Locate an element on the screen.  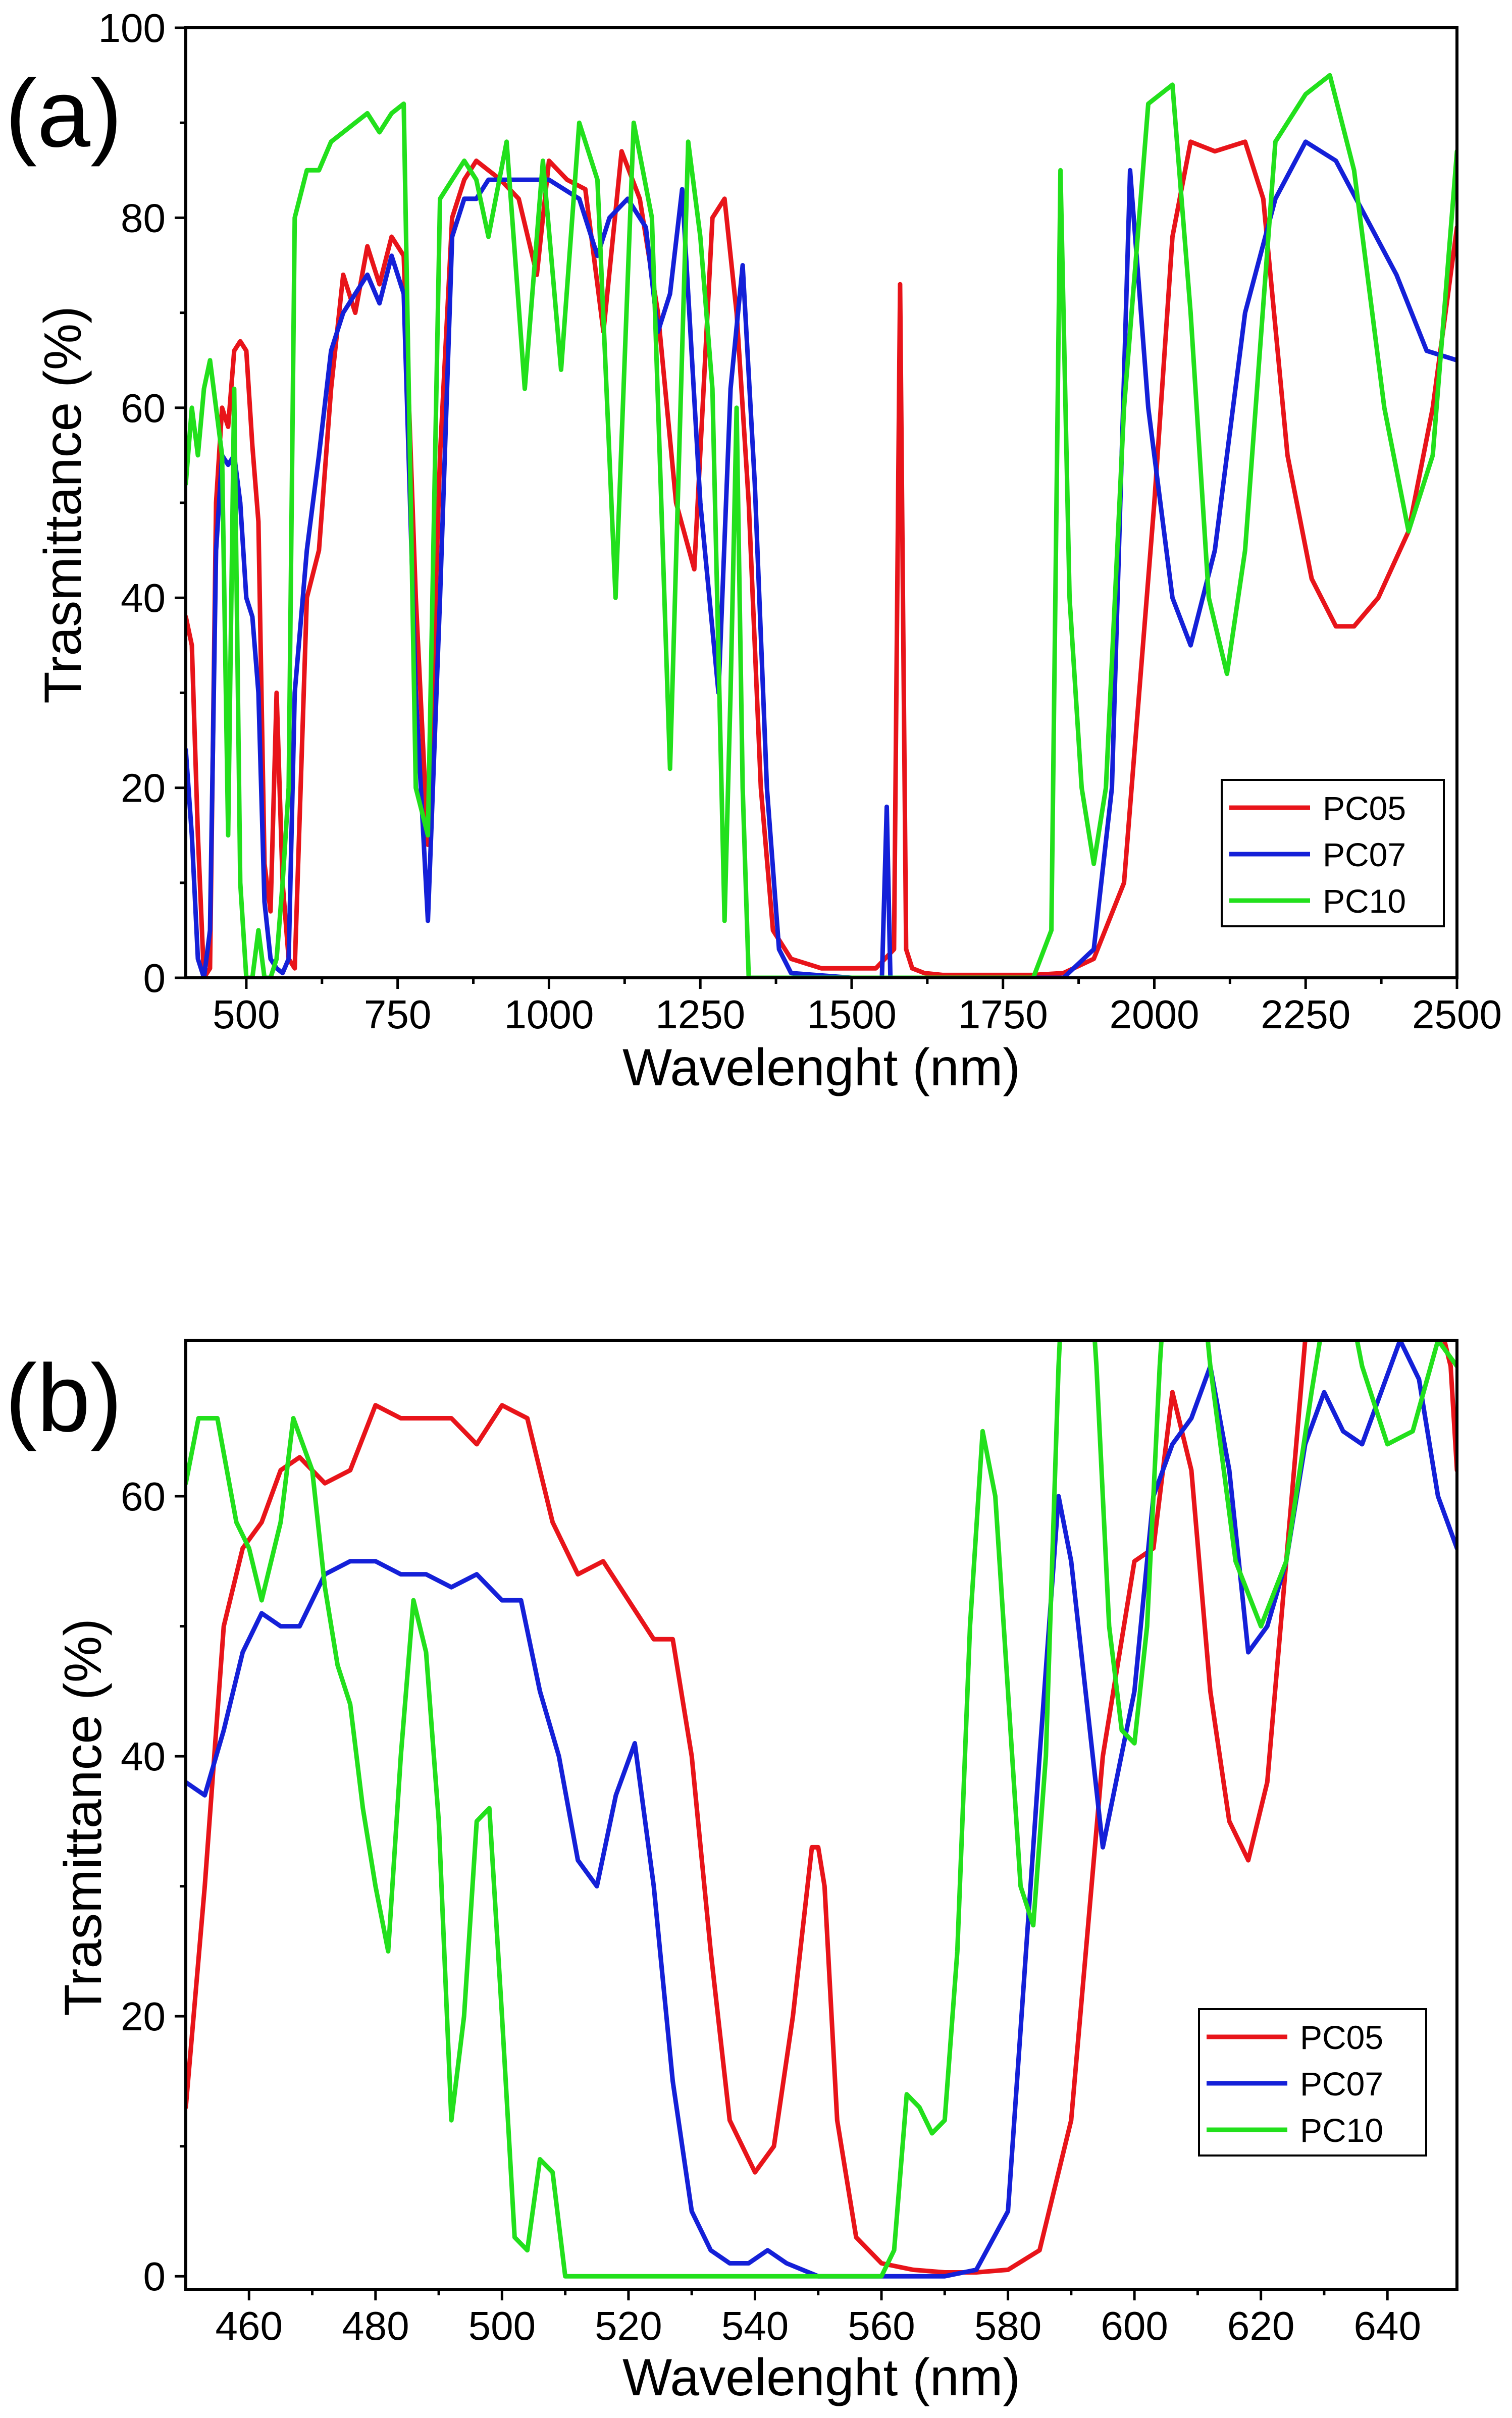
x-axis: 460 480 500 520 540 560 580 600 620 640 is located at coordinates (818, 2318).